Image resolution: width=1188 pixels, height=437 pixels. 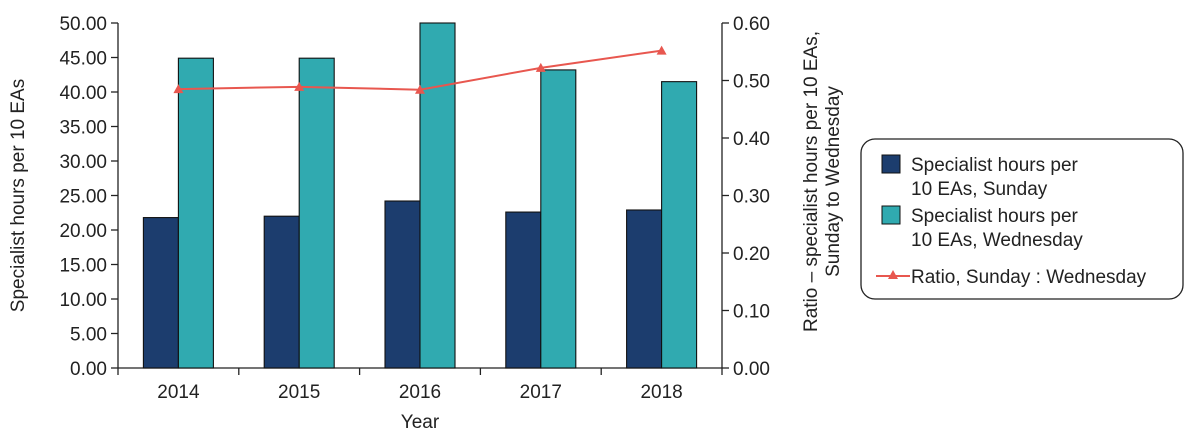 What do you see at coordinates (979, 189) in the screenshot?
I see `legend-label-0: 10 EAs, Sunday` at bounding box center [979, 189].